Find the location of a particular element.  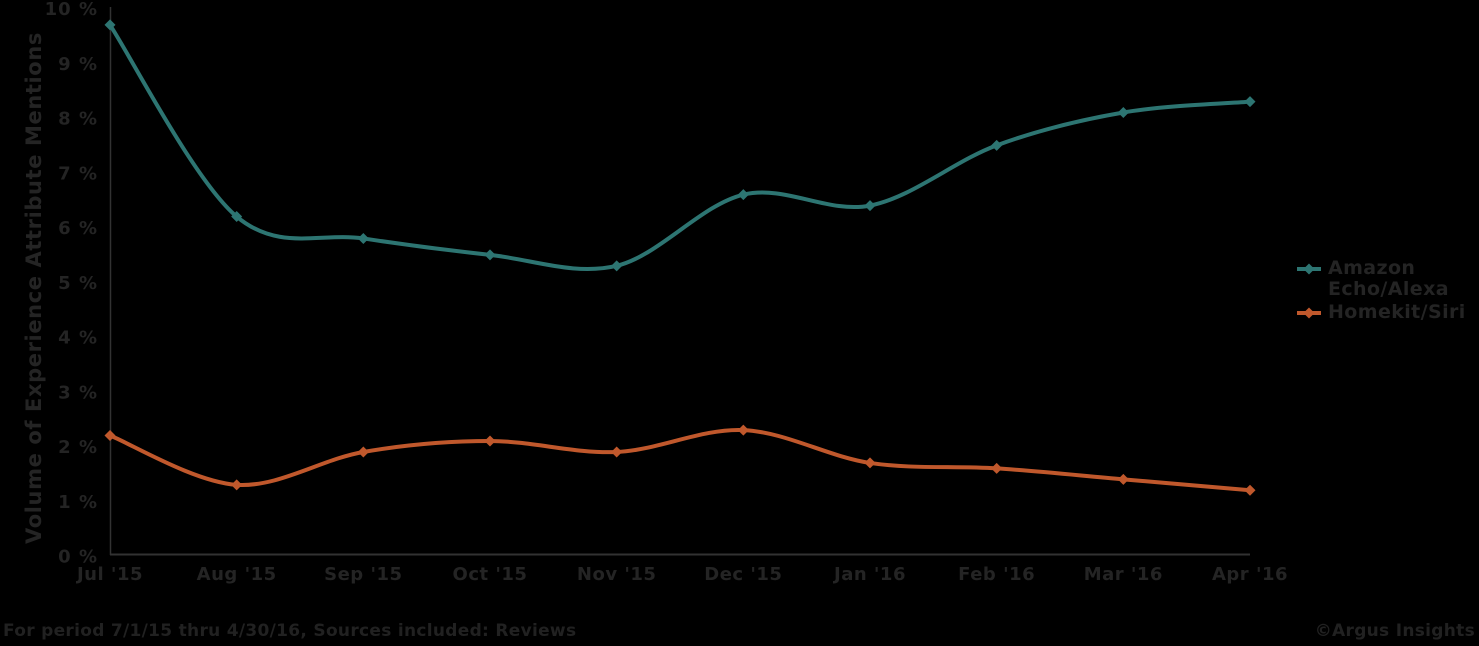

legend-item-label: Amazon Echo/Alexa is located at coordinates (1388, 278).